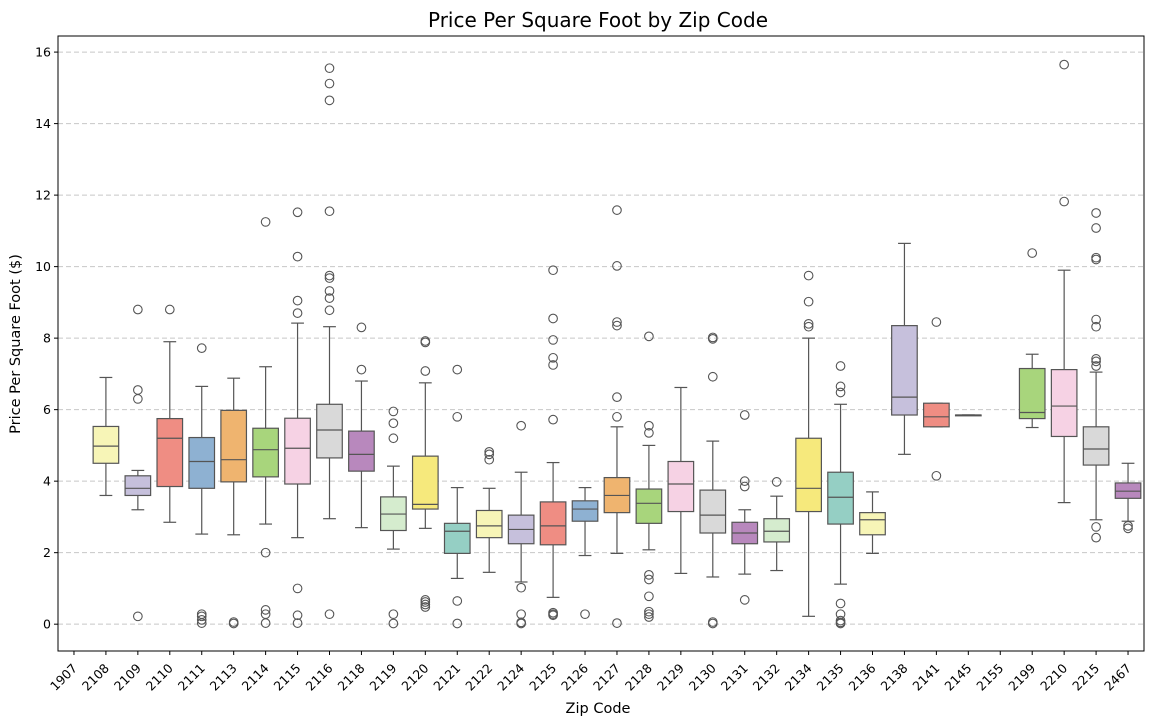 The width and height of the screenshot is (1154, 727). What do you see at coordinates (159, 676) in the screenshot?
I see `x-tick-label: 2110` at bounding box center [159, 676].